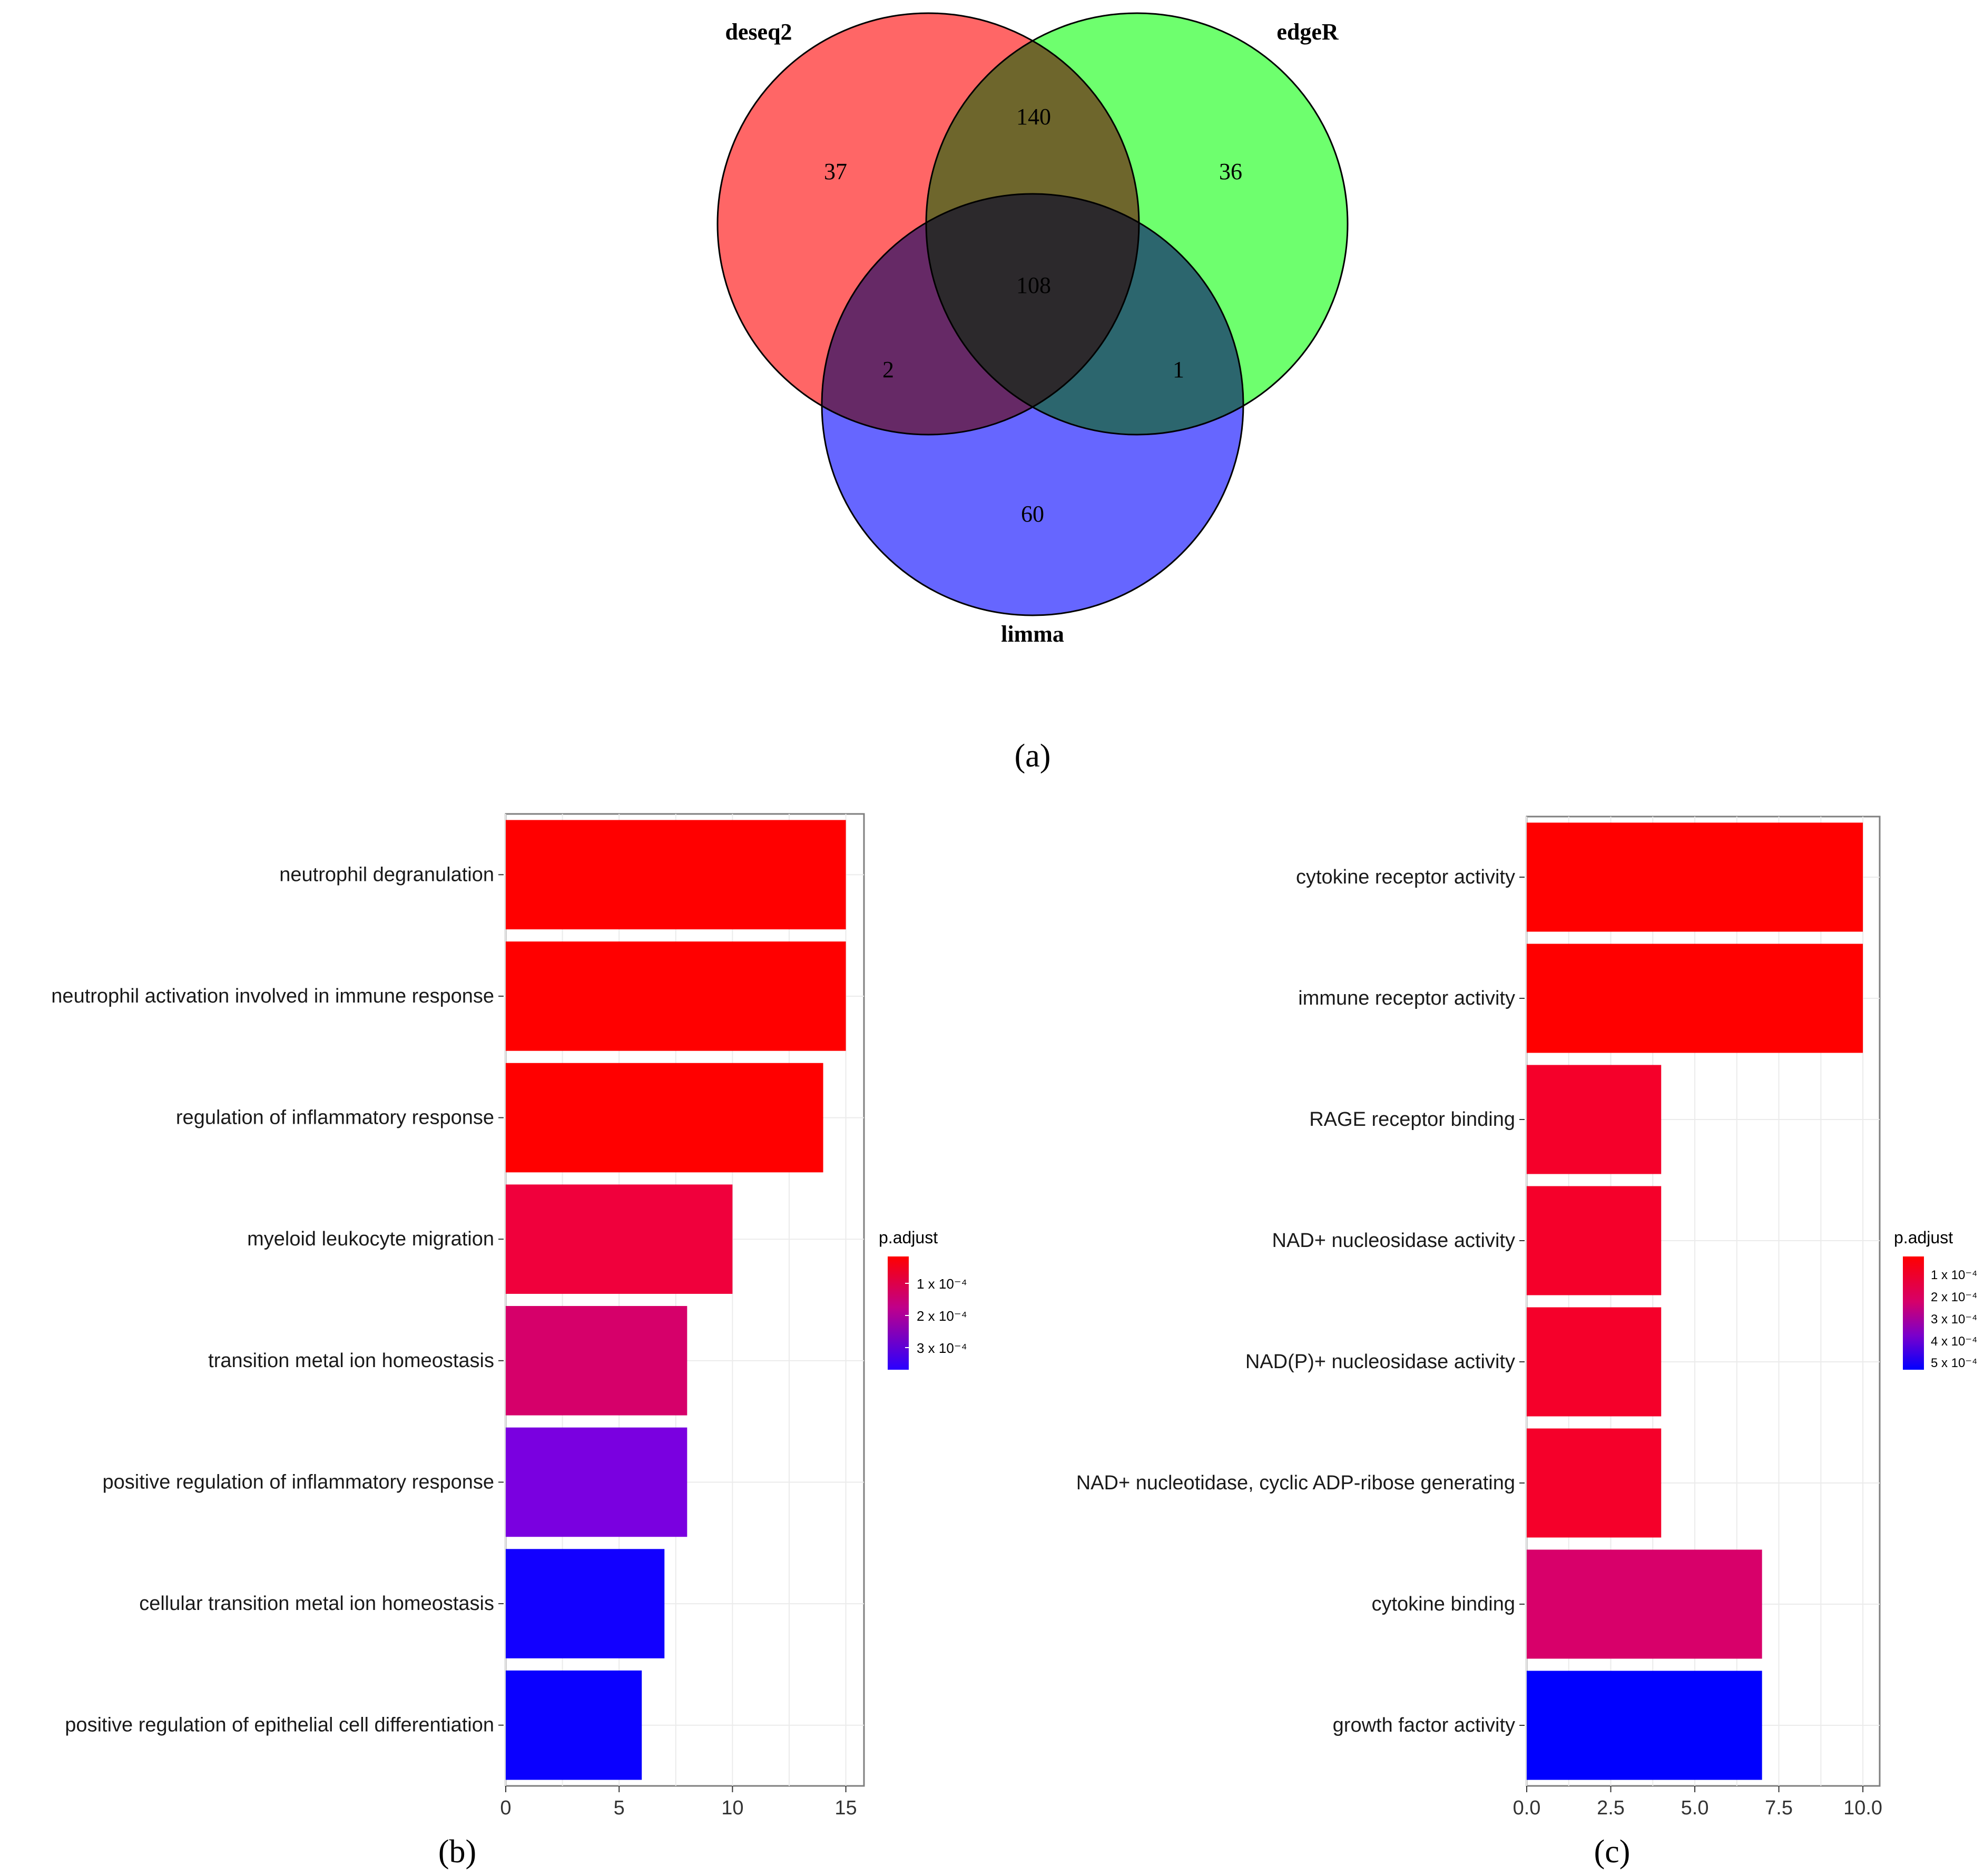 This screenshot has width=1984, height=1876. Describe the element at coordinates (1033, 285) in the screenshot. I see `venn-count-all-three: 108` at that location.